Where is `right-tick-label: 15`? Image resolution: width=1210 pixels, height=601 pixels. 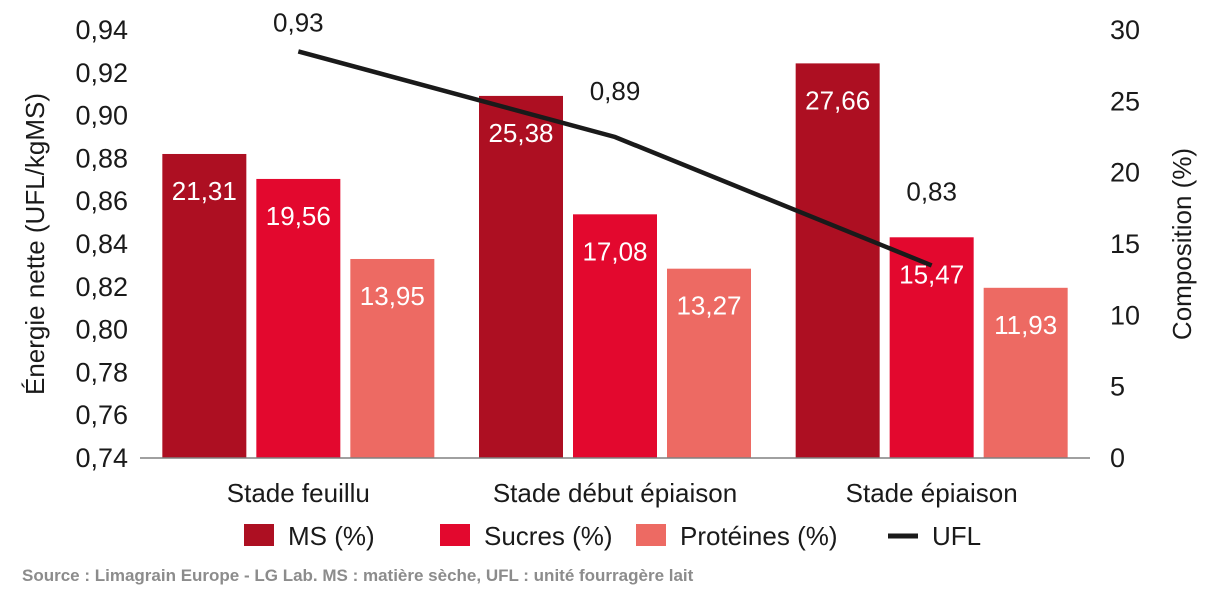 right-tick-label: 15 is located at coordinates (1125, 244).